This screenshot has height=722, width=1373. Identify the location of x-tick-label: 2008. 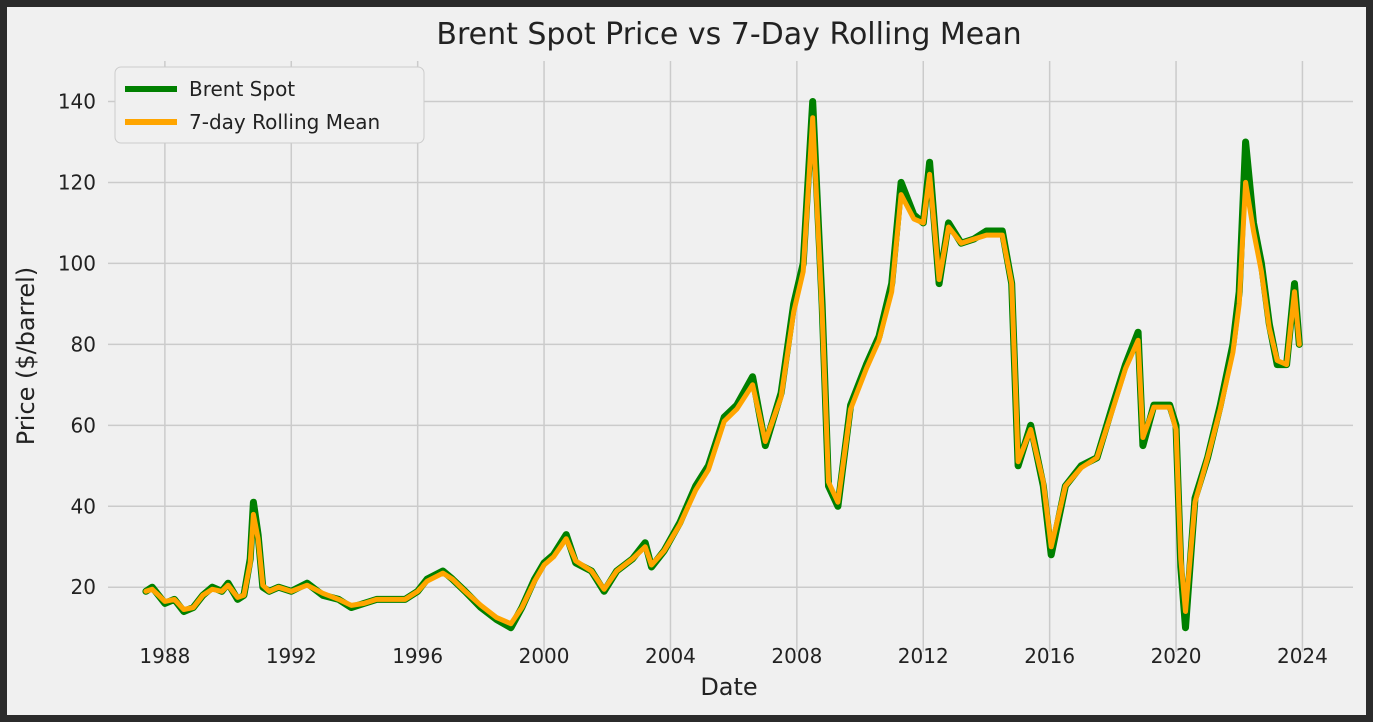
(796, 656).